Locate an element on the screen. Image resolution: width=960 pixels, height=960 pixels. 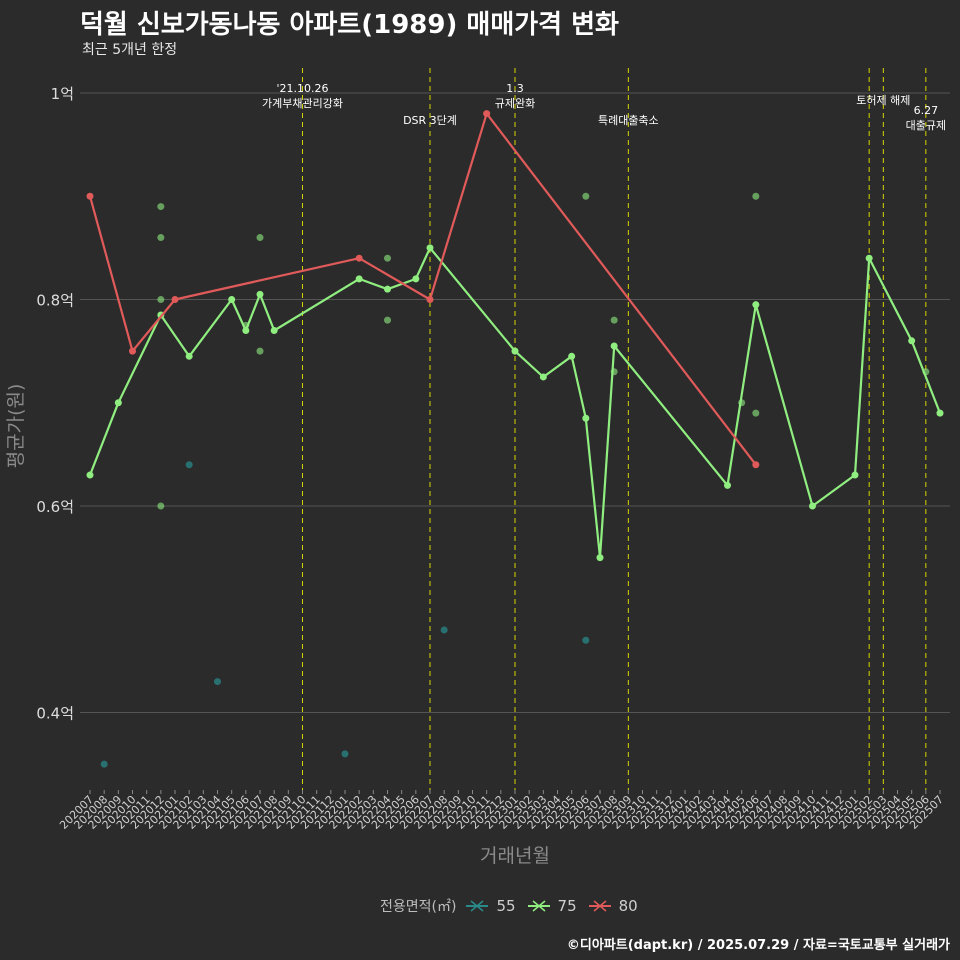
event-annotation: 6.27 is located at coordinates (926, 110).